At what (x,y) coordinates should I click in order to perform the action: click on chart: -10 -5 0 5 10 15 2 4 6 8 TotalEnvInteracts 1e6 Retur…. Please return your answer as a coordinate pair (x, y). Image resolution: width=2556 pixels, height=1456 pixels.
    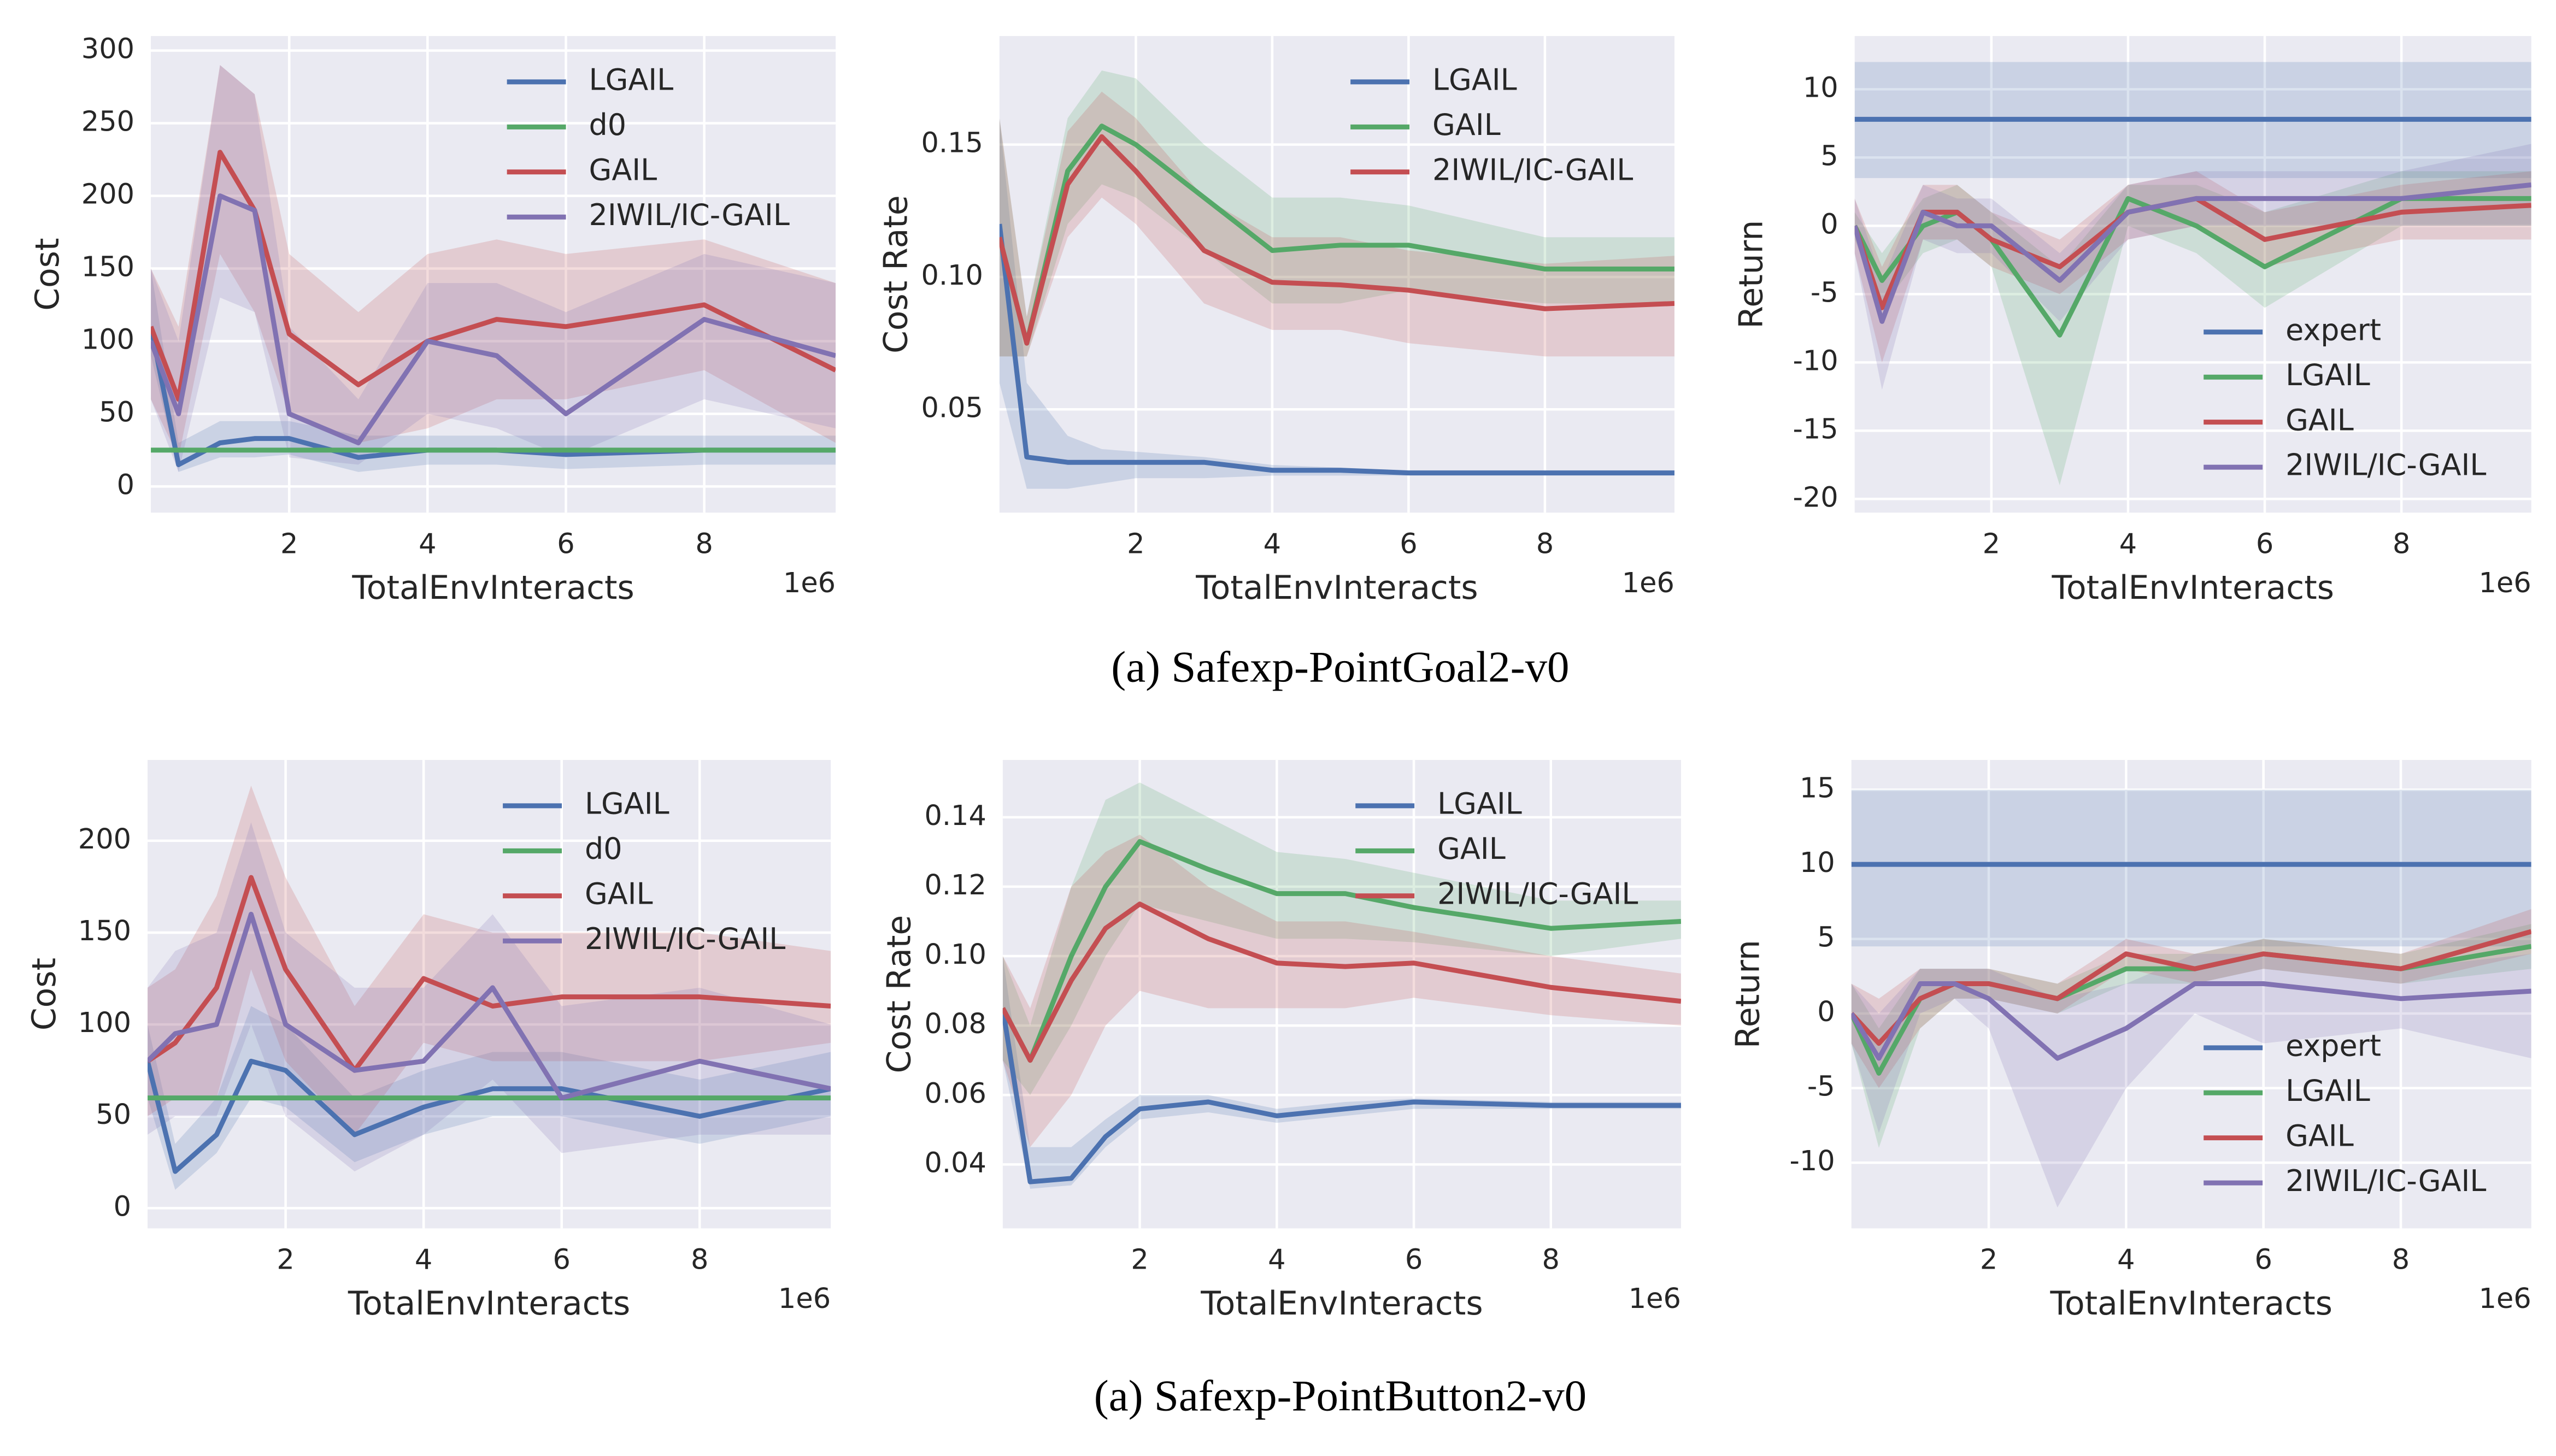
    Looking at the image, I should click on (2130, 1041).